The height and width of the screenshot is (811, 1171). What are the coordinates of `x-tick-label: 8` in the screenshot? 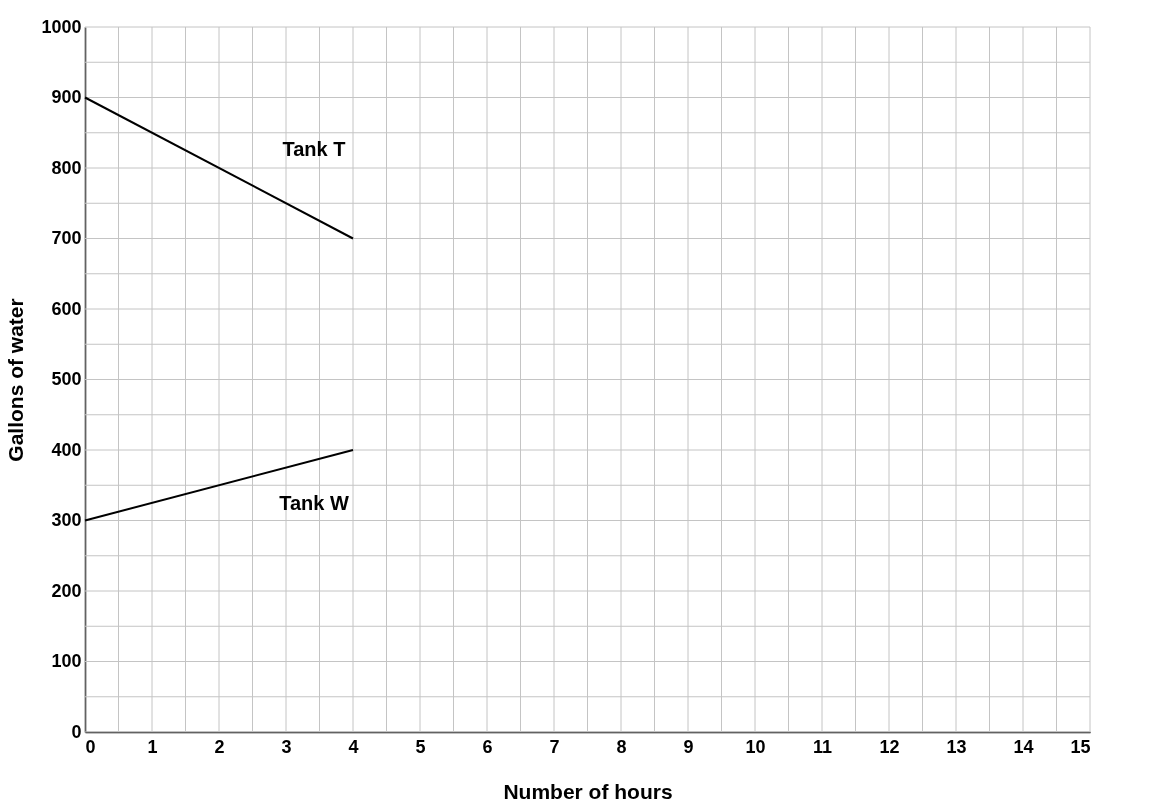 It's located at (621, 746).